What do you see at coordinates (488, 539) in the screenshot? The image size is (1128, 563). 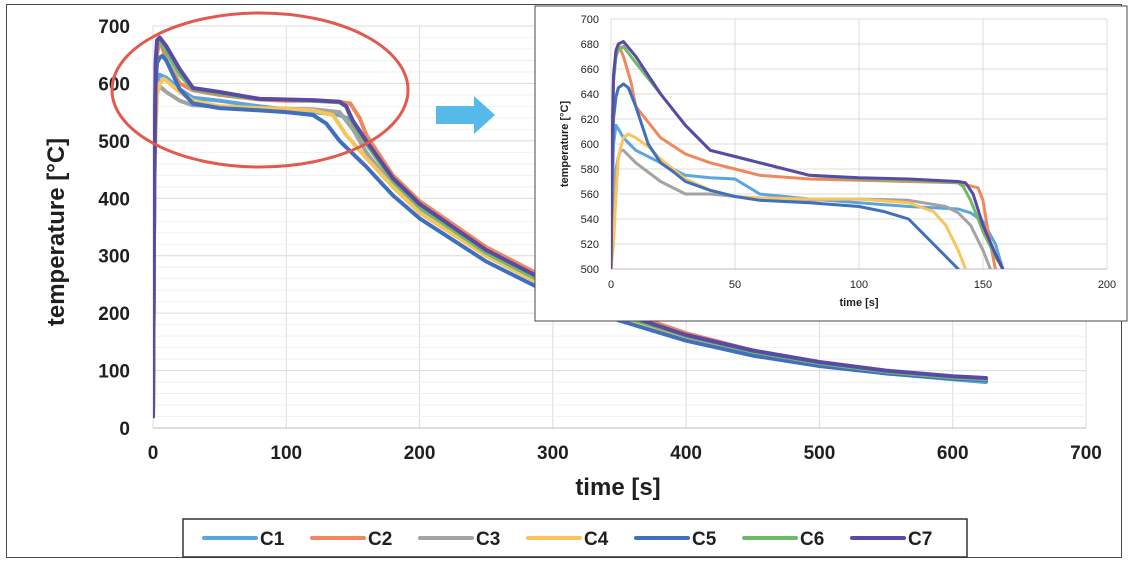 I see `legend-label-c3: C3` at bounding box center [488, 539].